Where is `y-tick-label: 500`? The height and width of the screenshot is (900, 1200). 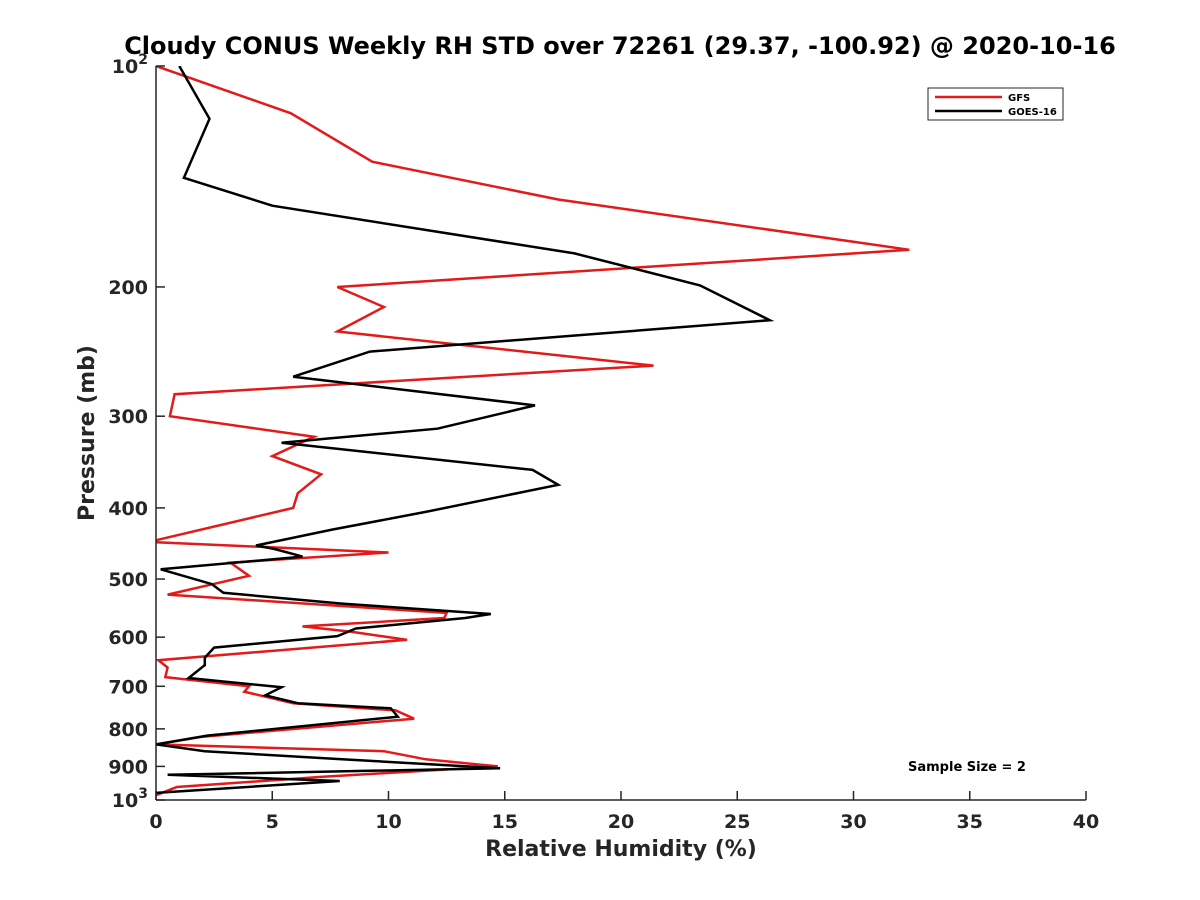
y-tick-label: 500 is located at coordinates (128, 580).